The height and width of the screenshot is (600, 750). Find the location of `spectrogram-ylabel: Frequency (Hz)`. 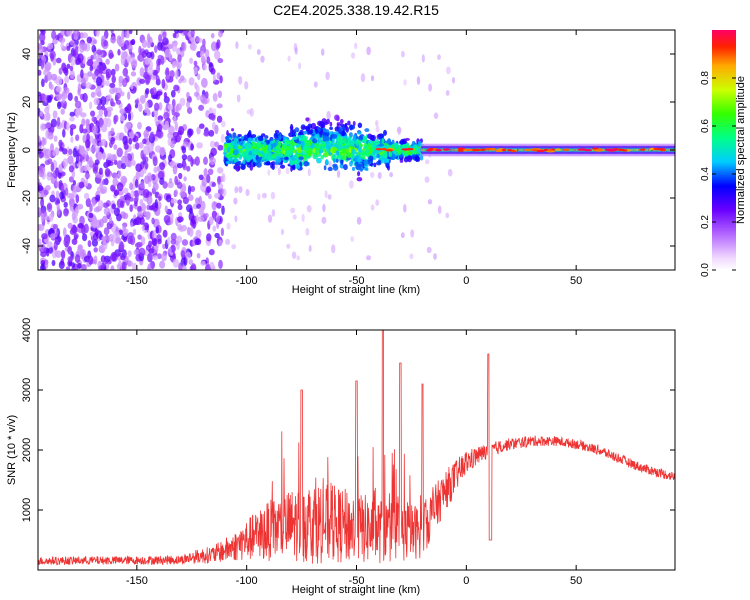

spectrogram-ylabel: Frequency (Hz) is located at coordinates (12, 150).